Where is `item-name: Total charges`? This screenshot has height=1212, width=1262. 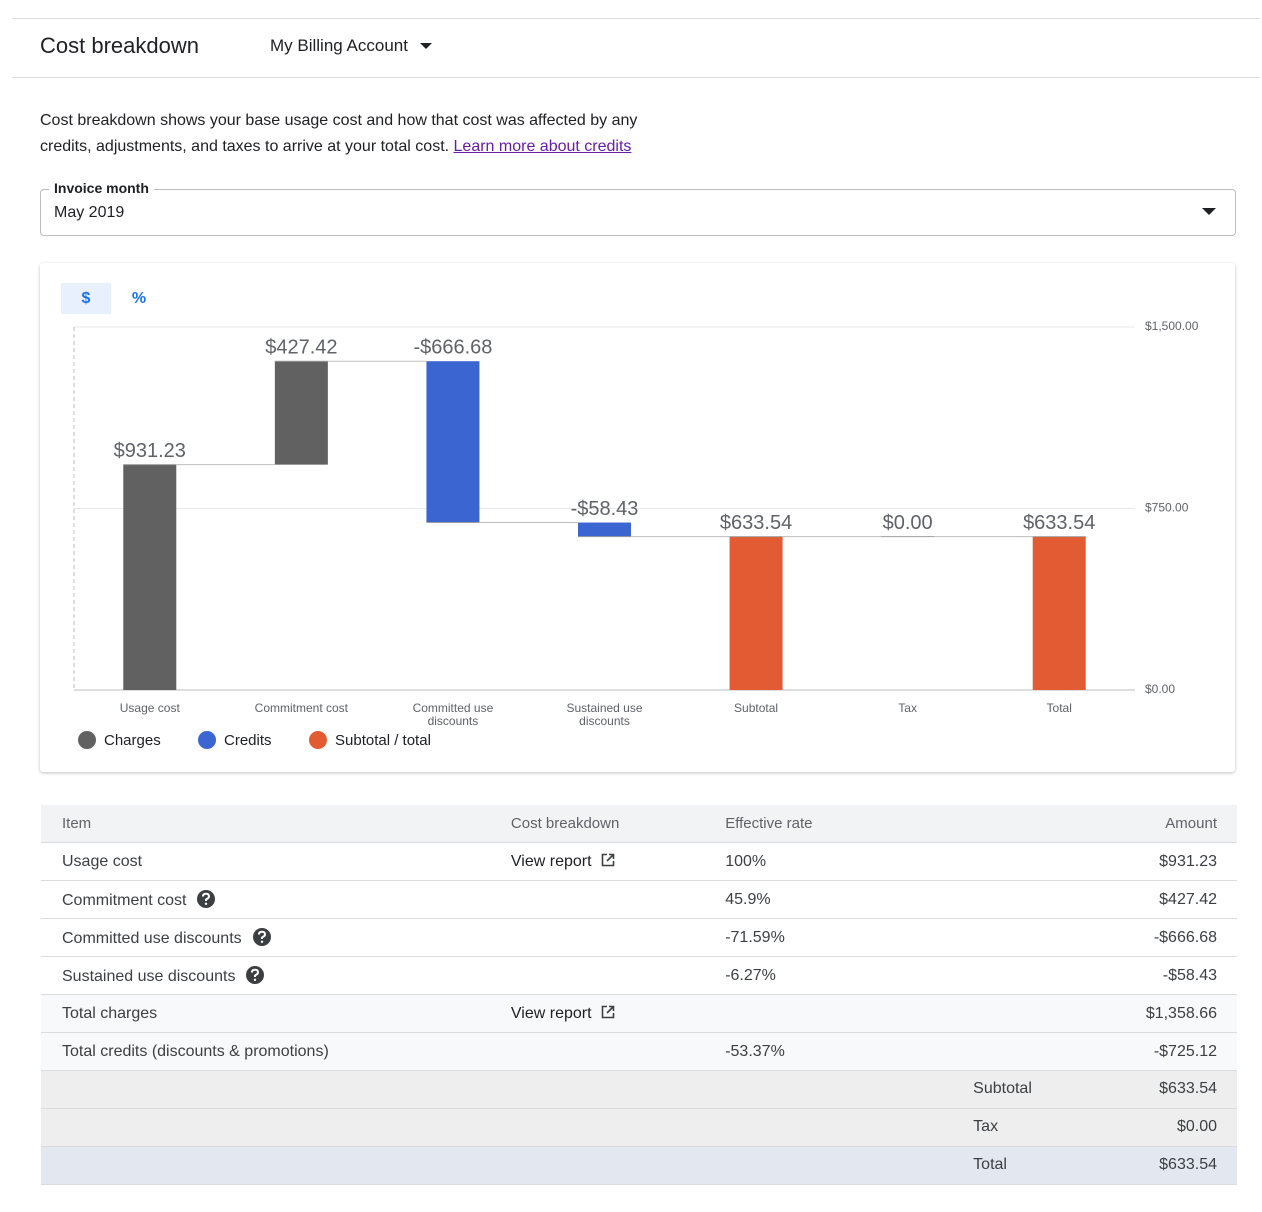
item-name: Total charges is located at coordinates (110, 1013).